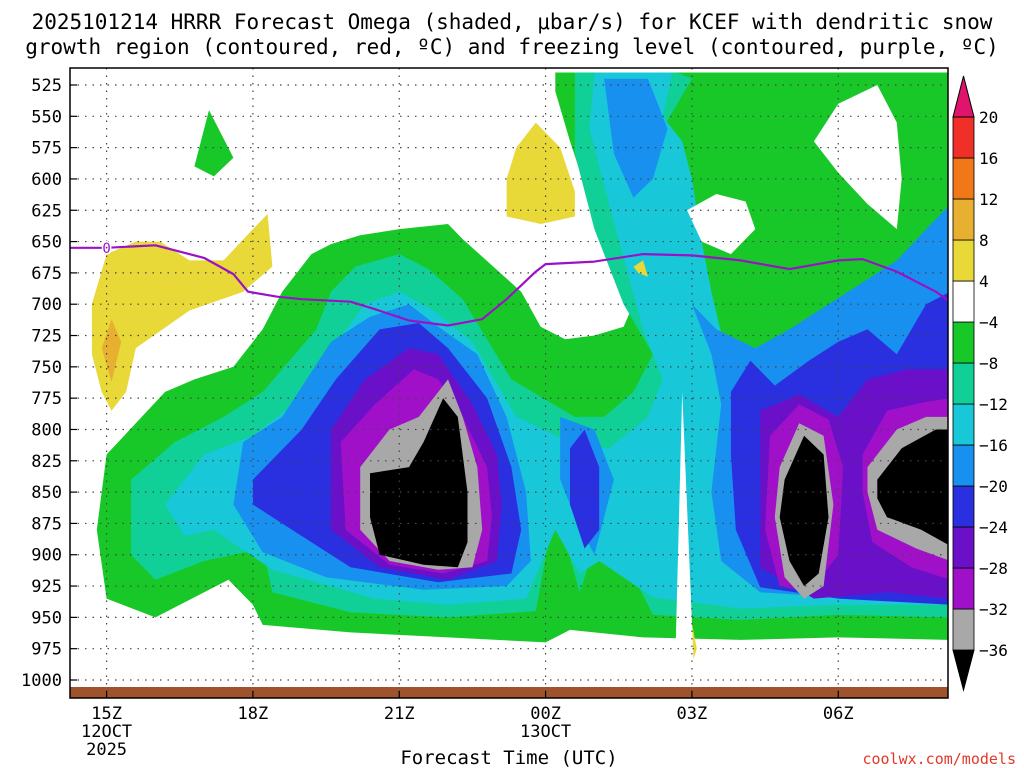 The image size is (1024, 768). What do you see at coordinates (993, 404) in the screenshot?
I see `colorbar-label-7: −12` at bounding box center [993, 404].